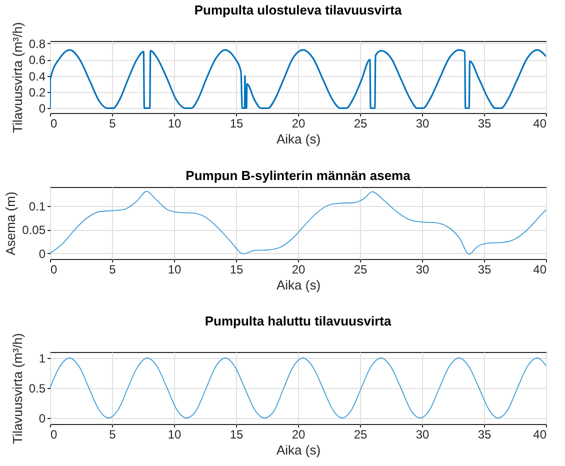 This screenshot has width=565, height=466. What do you see at coordinates (37, 43) in the screenshot?
I see `y-tick-label: 0.8` at bounding box center [37, 43].